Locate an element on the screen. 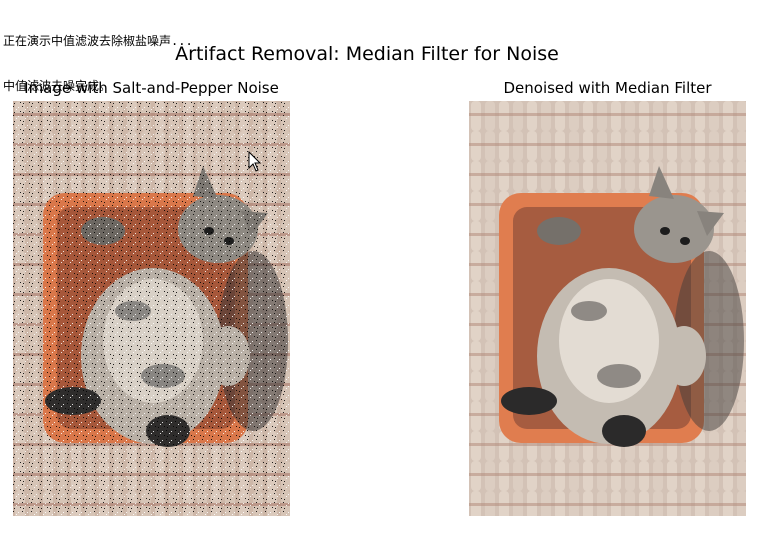  mouse-pointer-icon is located at coordinates (255, 163).